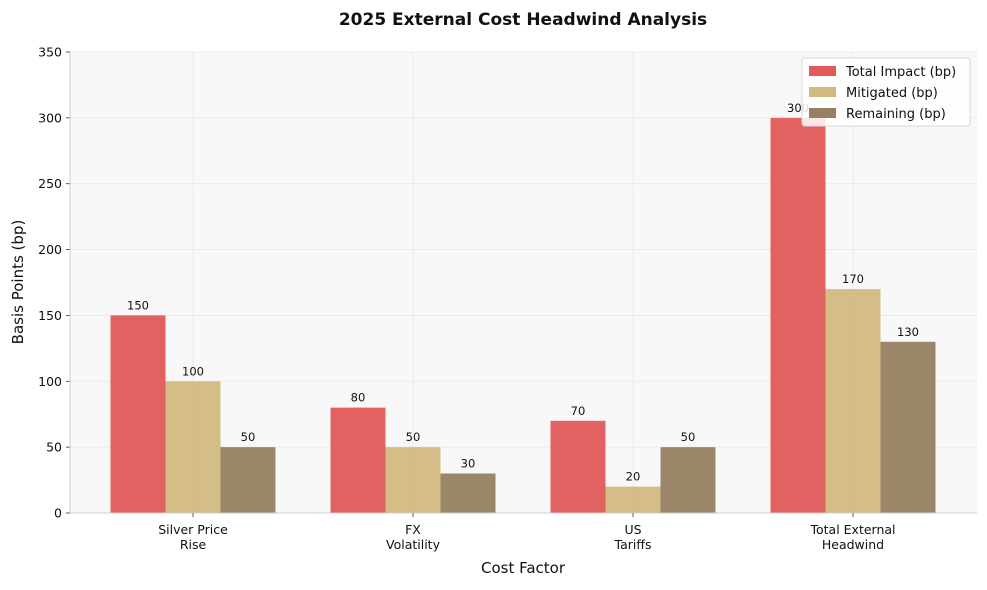  I want to click on chart-title: 2025 External Cost Headwind Analysis, so click(523, 20).